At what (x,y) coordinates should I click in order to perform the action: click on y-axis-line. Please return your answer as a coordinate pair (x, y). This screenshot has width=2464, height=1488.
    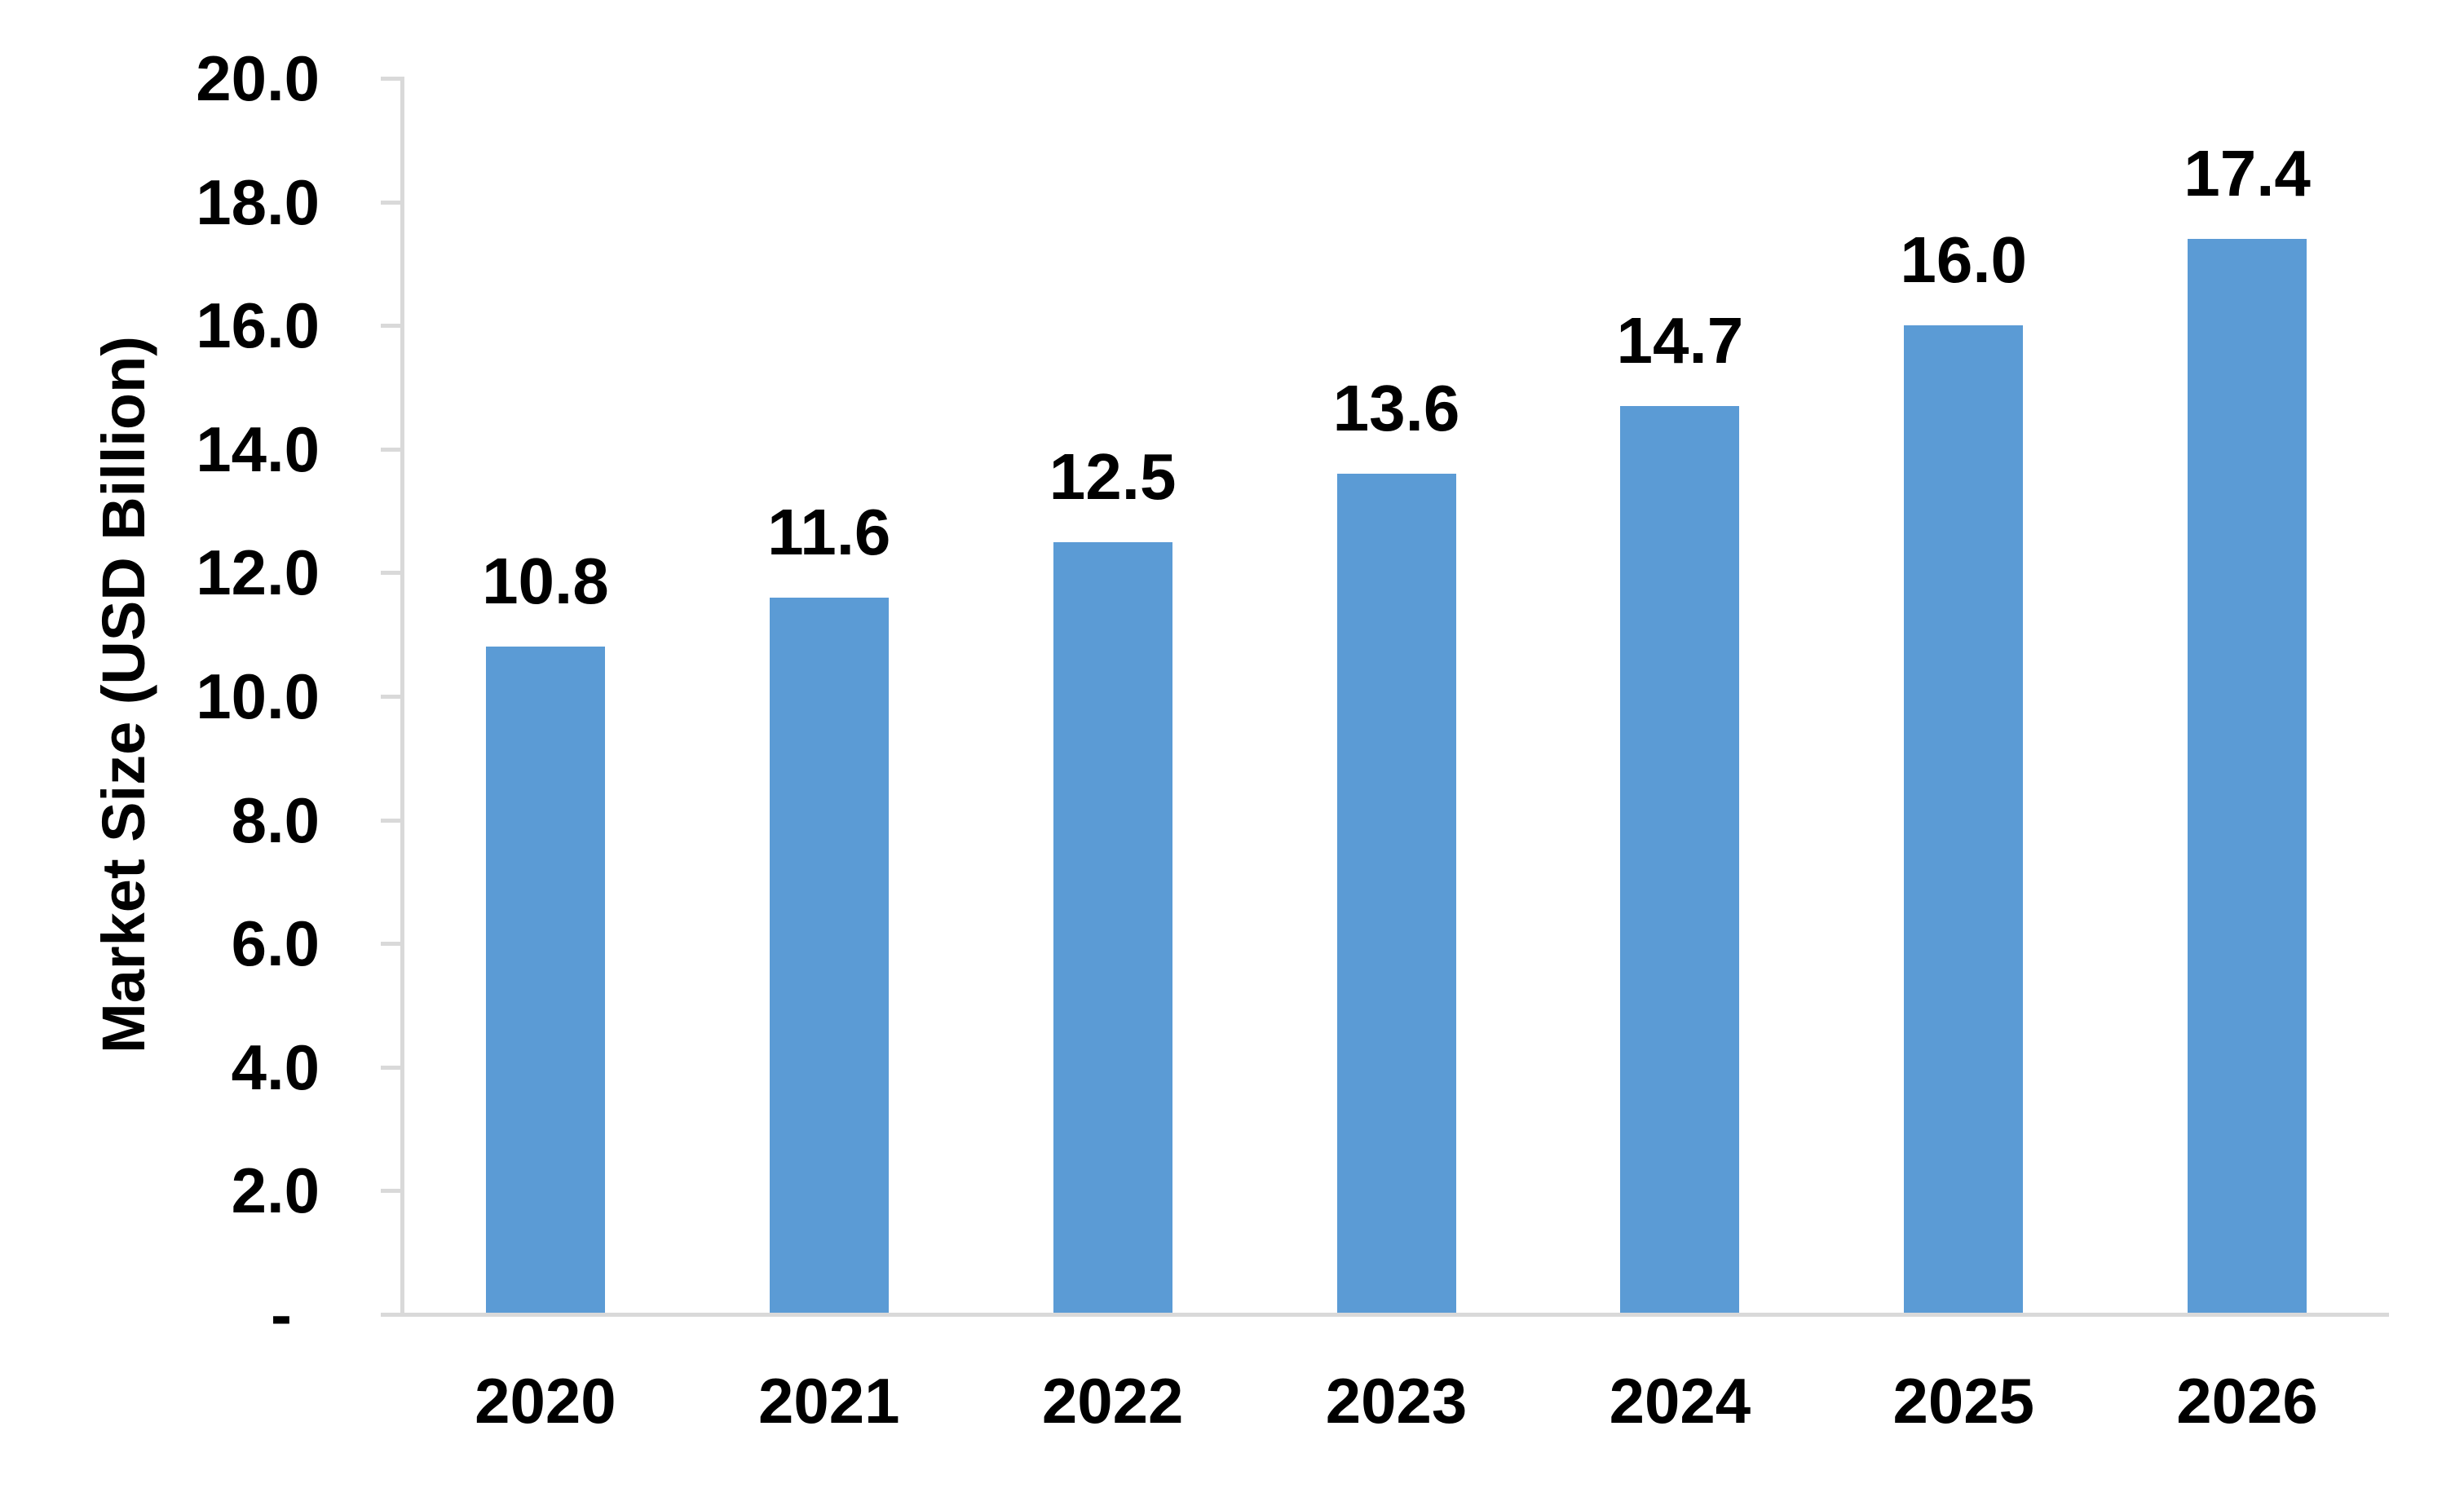
    Looking at the image, I should click on (402, 697).